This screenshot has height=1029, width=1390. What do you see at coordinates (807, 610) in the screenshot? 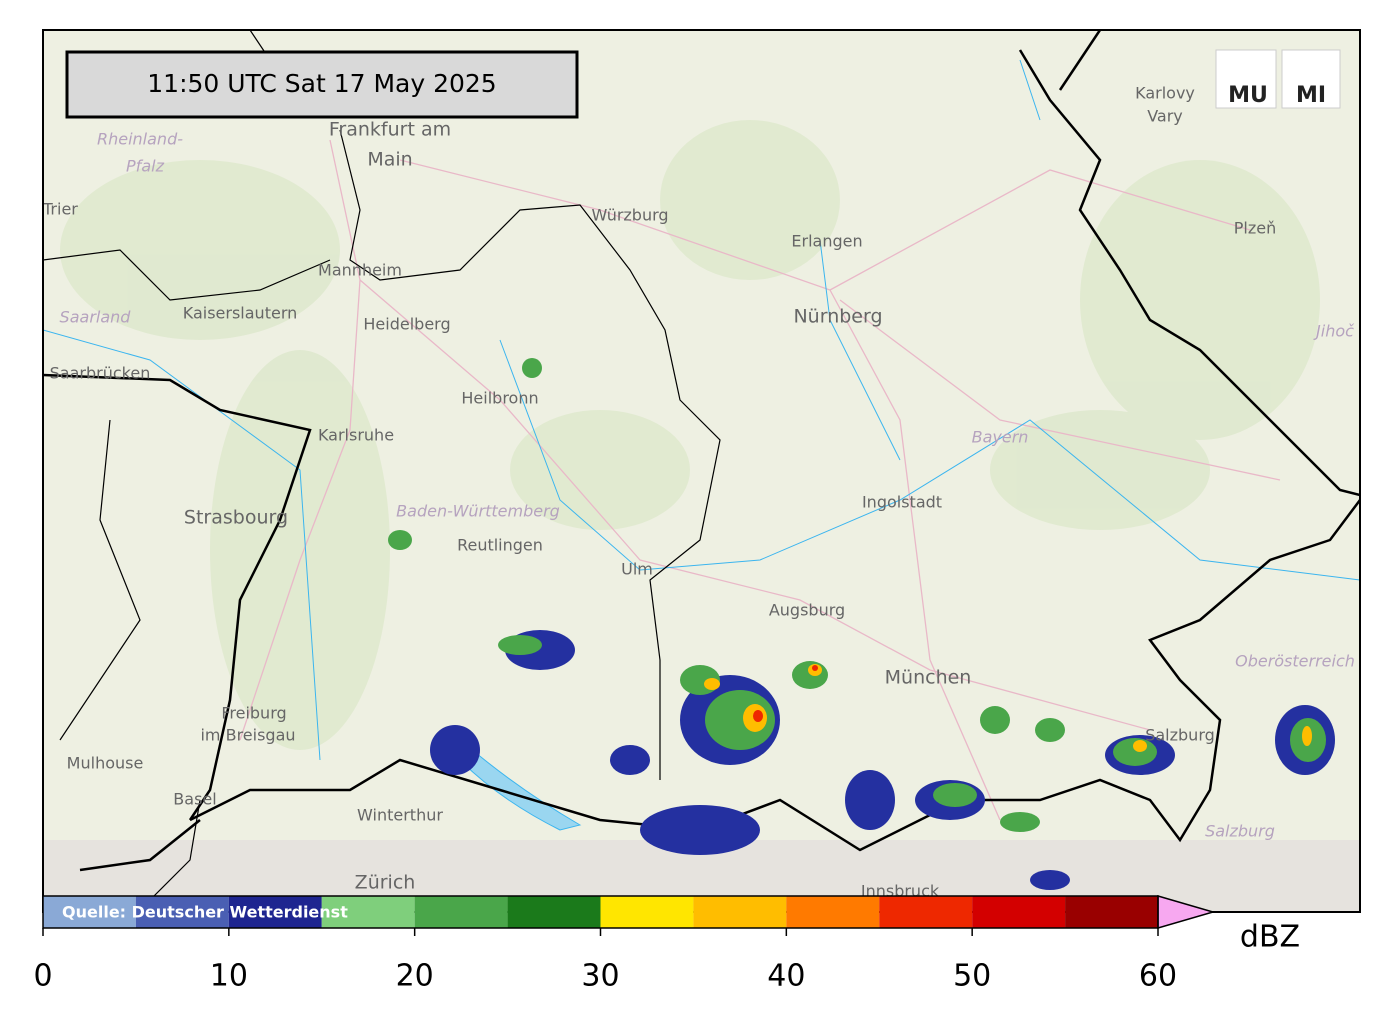
I see `place-label: Augsburg` at bounding box center [807, 610].